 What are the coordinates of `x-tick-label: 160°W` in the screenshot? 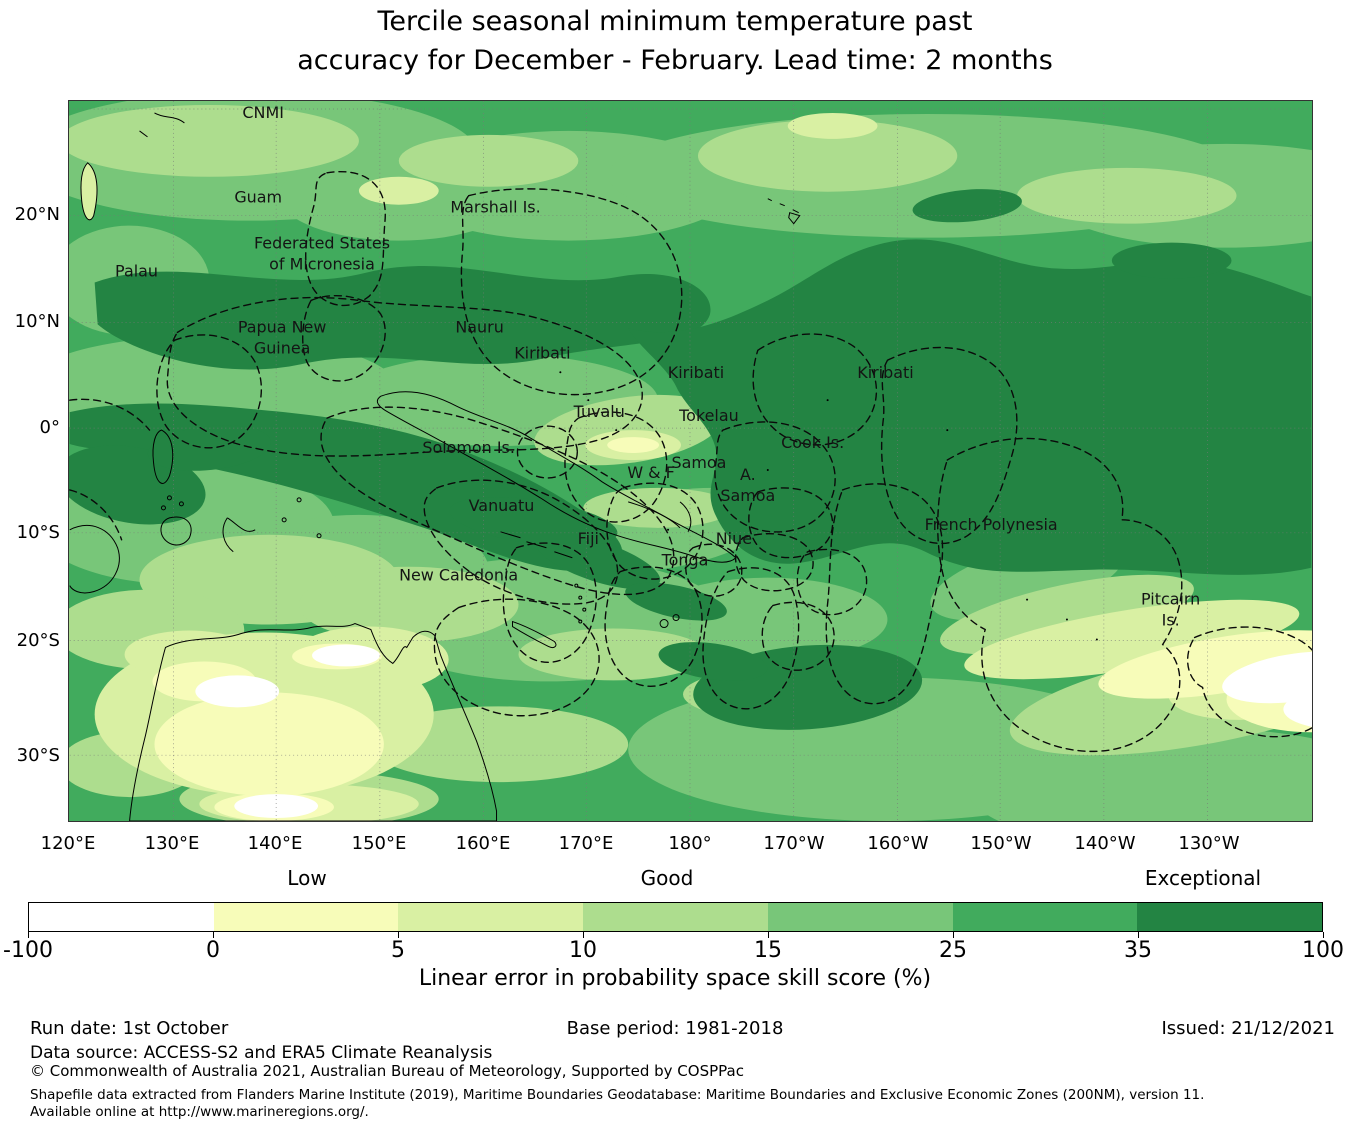 It's located at (898, 843).